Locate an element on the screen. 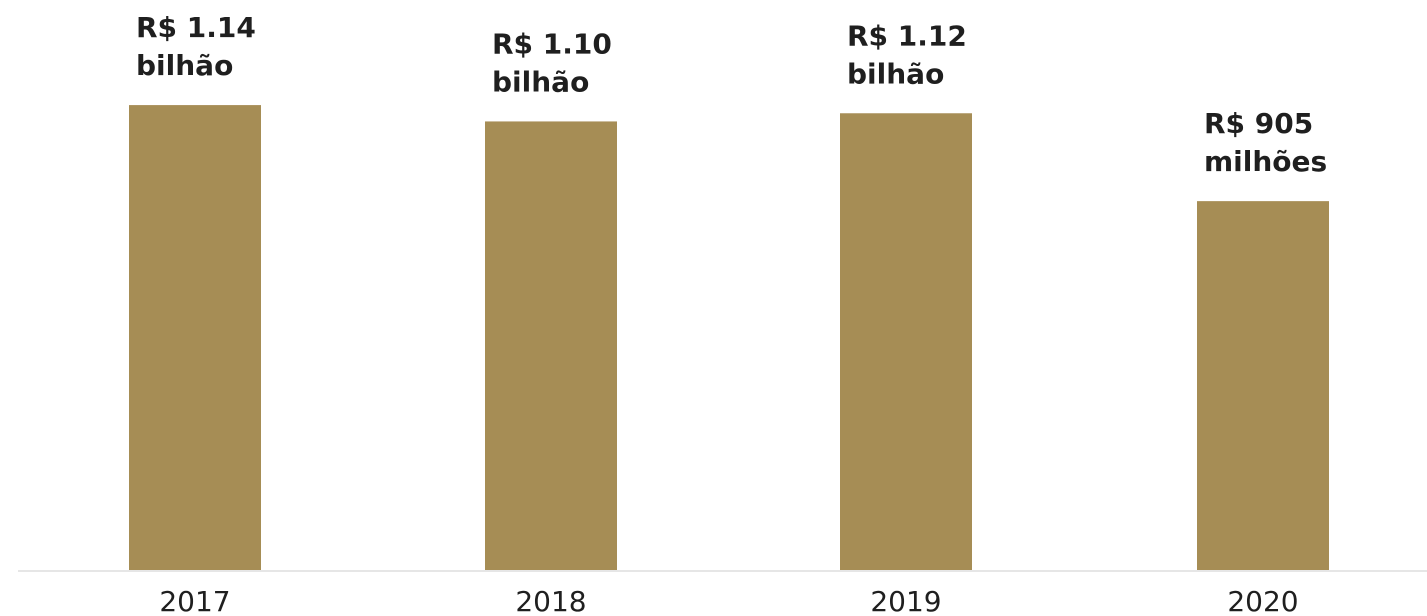 The image size is (1427, 616). bar-2018 is located at coordinates (551, 346).